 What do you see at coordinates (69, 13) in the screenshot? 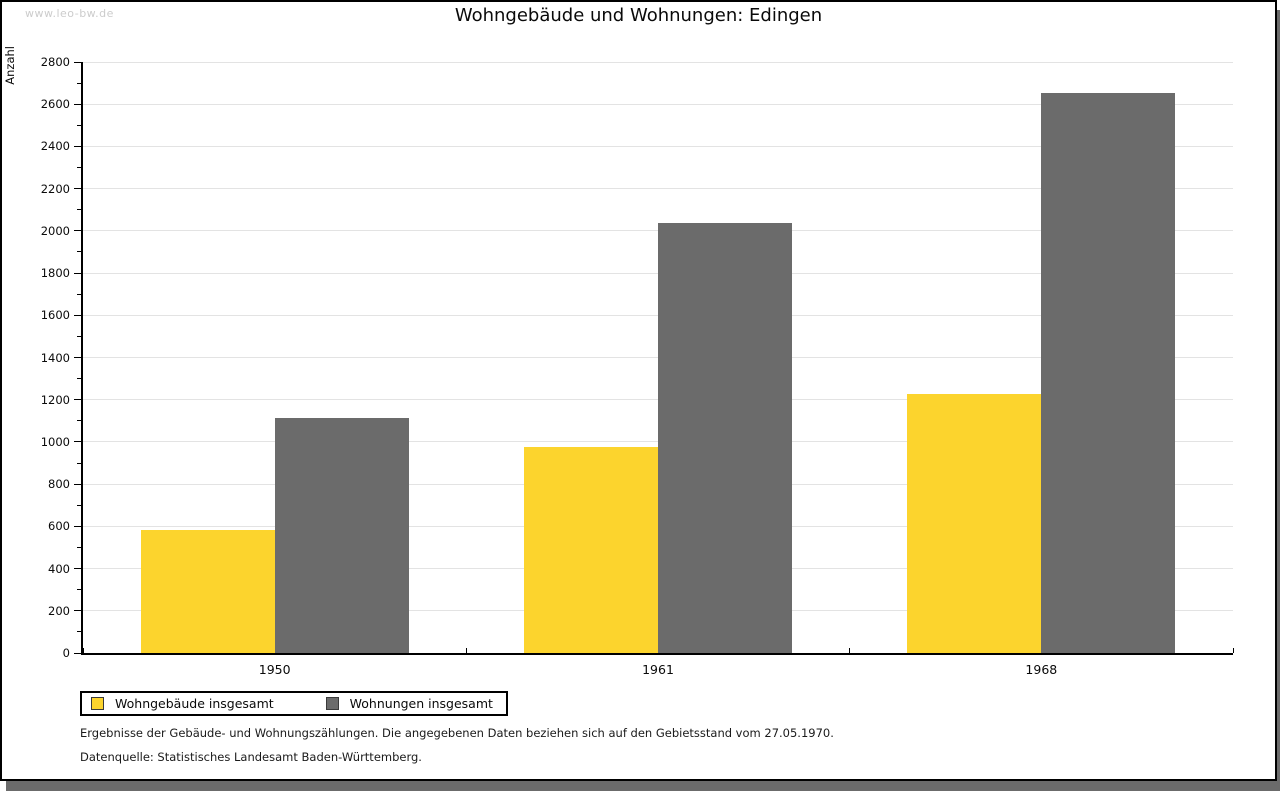
I see `watermark: www.leo-bw.de` at bounding box center [69, 13].